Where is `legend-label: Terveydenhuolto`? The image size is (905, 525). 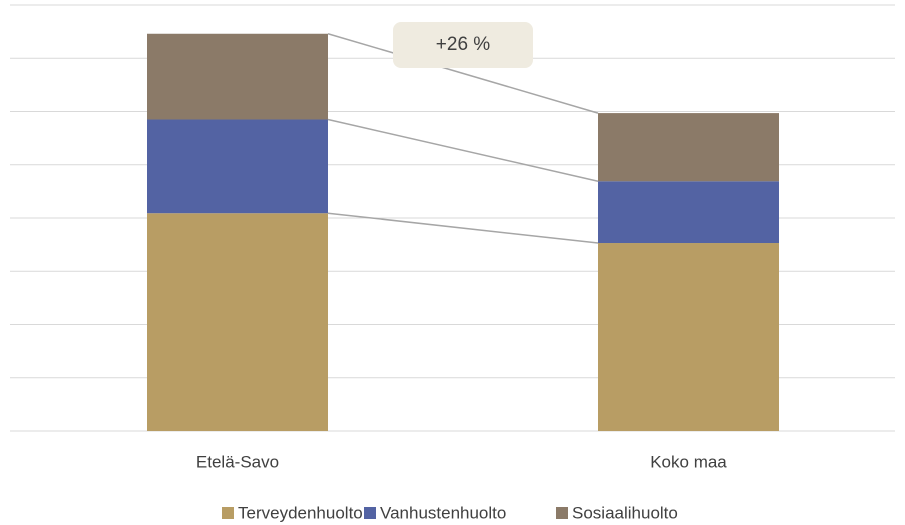 legend-label: Terveydenhuolto is located at coordinates (300, 512).